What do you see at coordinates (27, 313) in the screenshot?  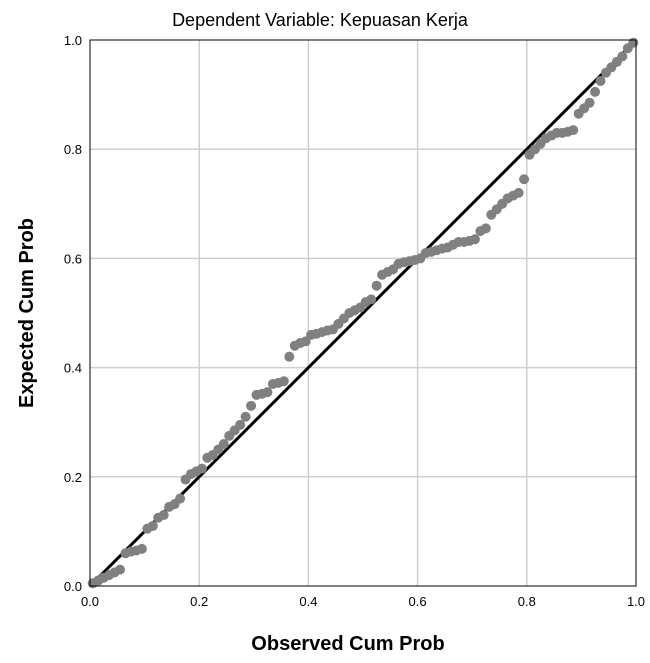 I see `y-axis-title: Expected Cum Prob` at bounding box center [27, 313].